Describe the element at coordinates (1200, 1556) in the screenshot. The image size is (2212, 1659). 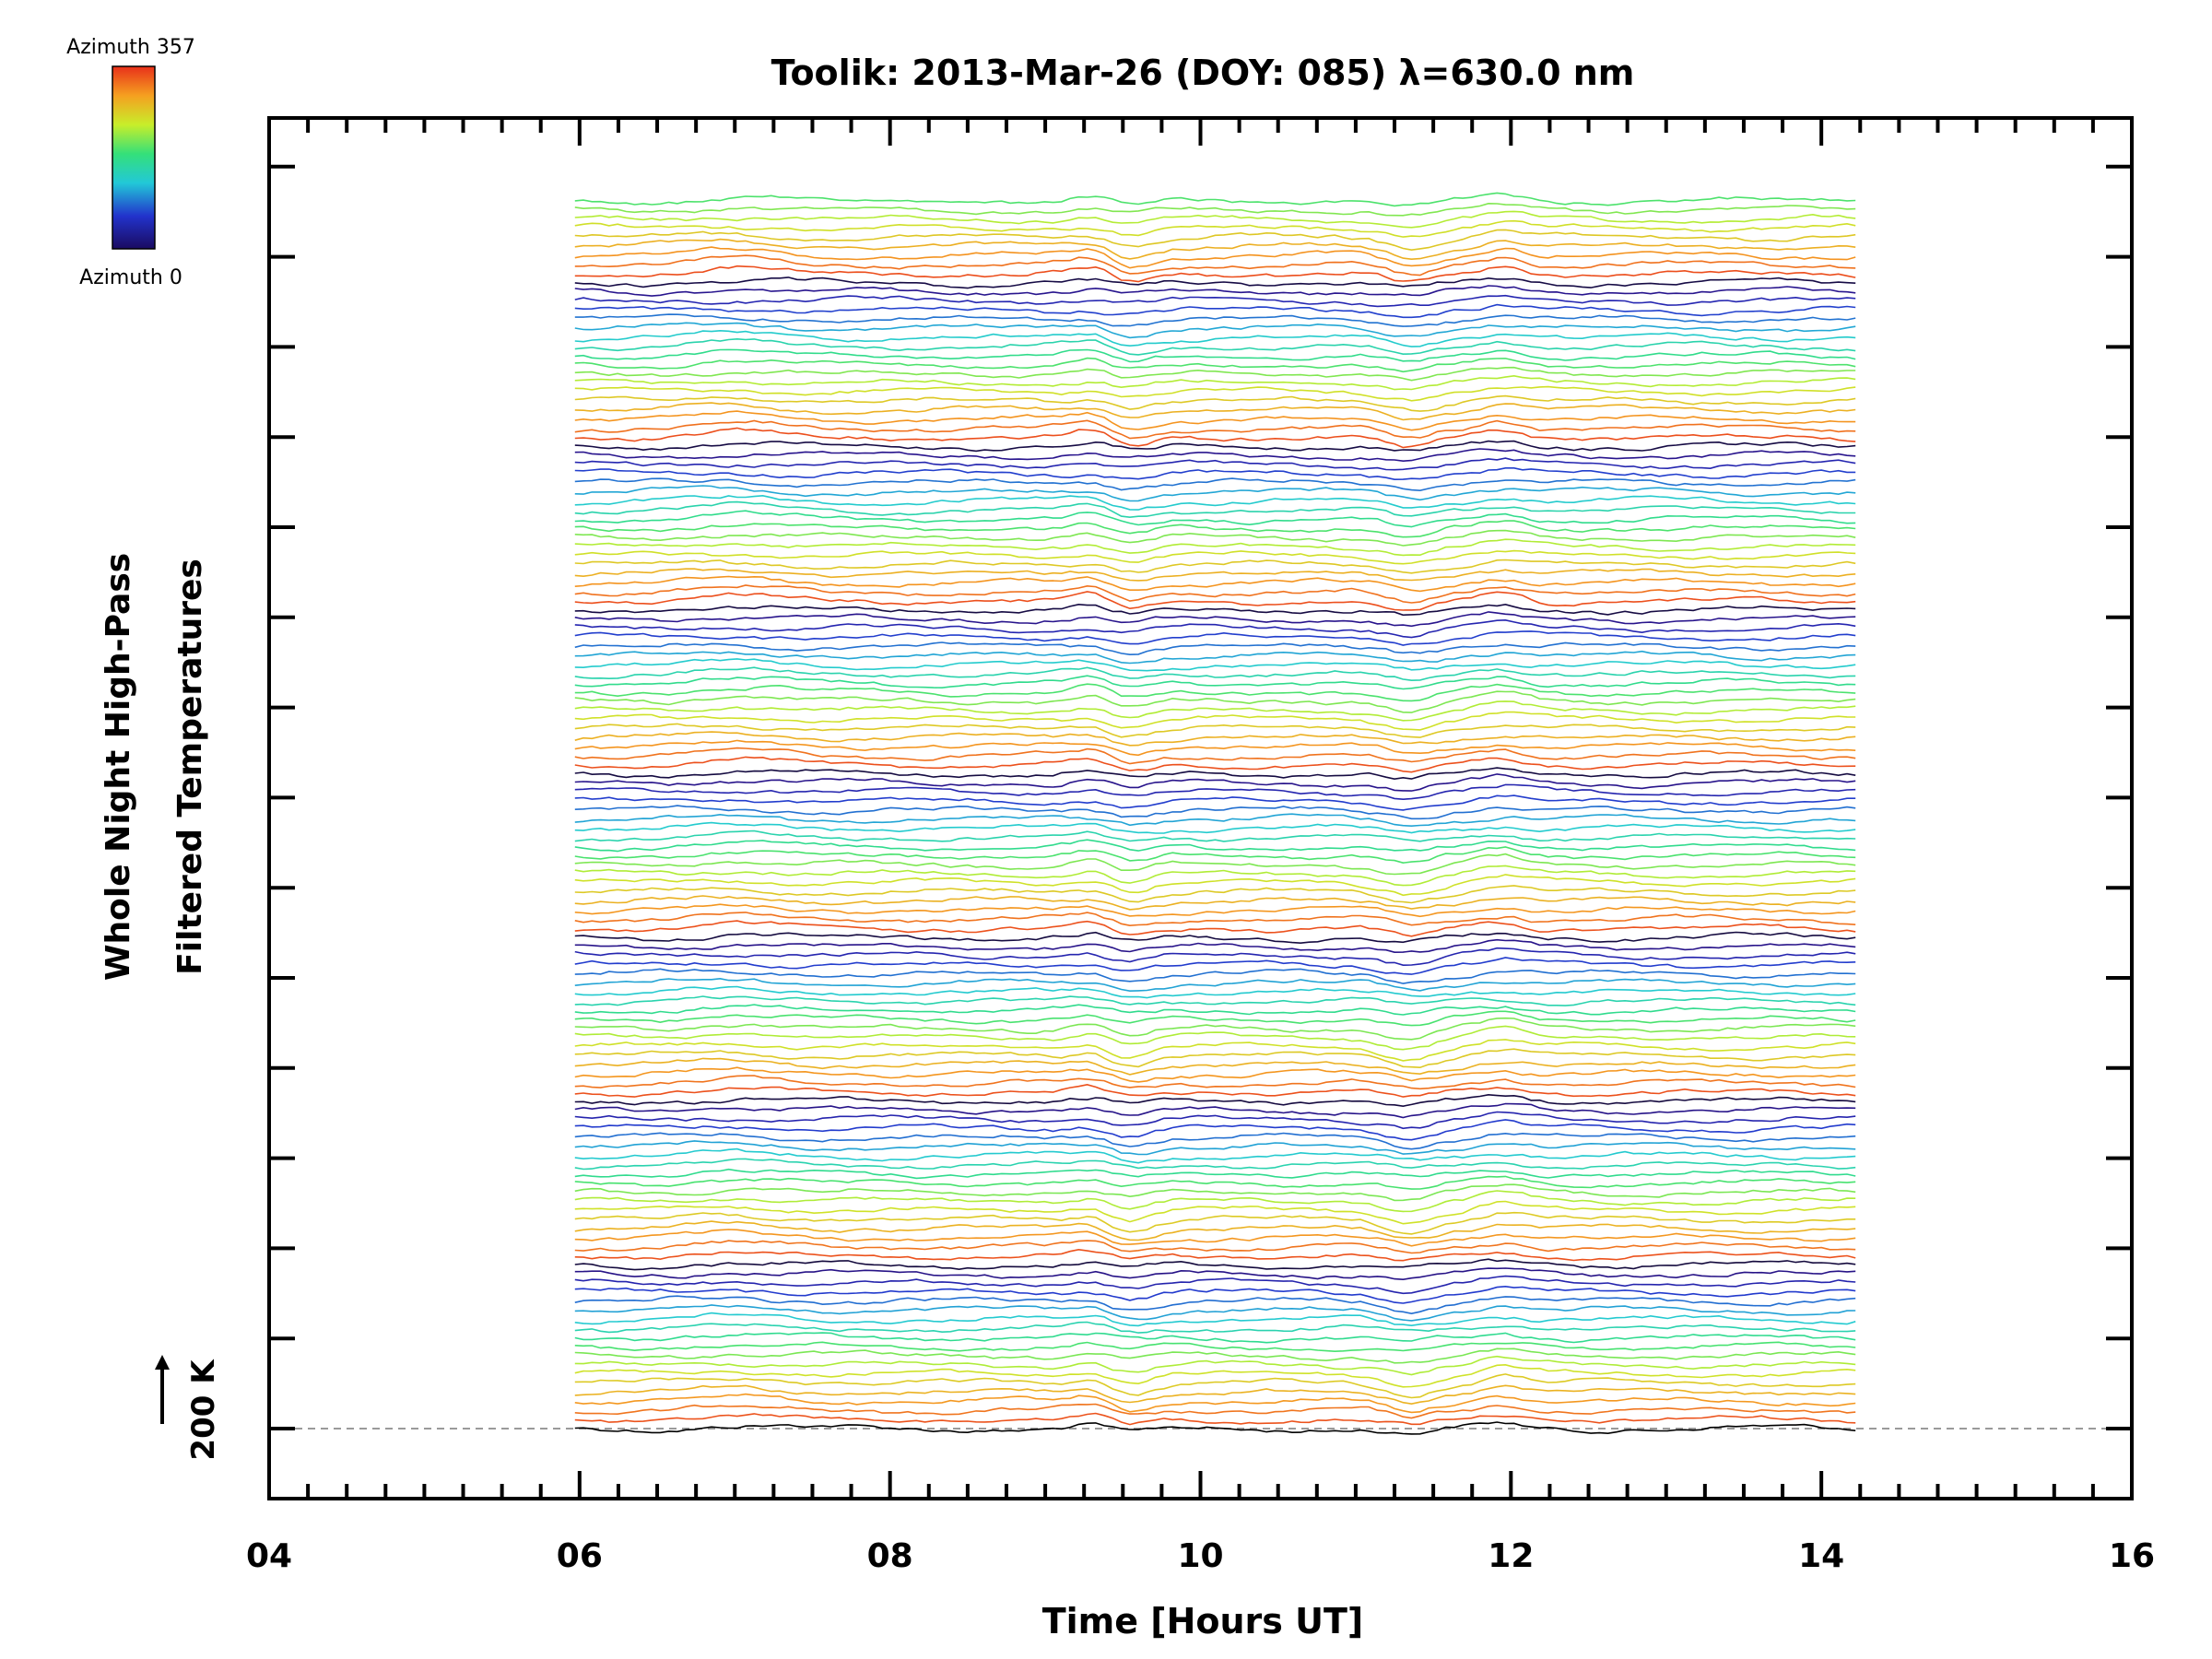
I see `x-tick-labels: 04 06 08 10 12 14 16` at that location.